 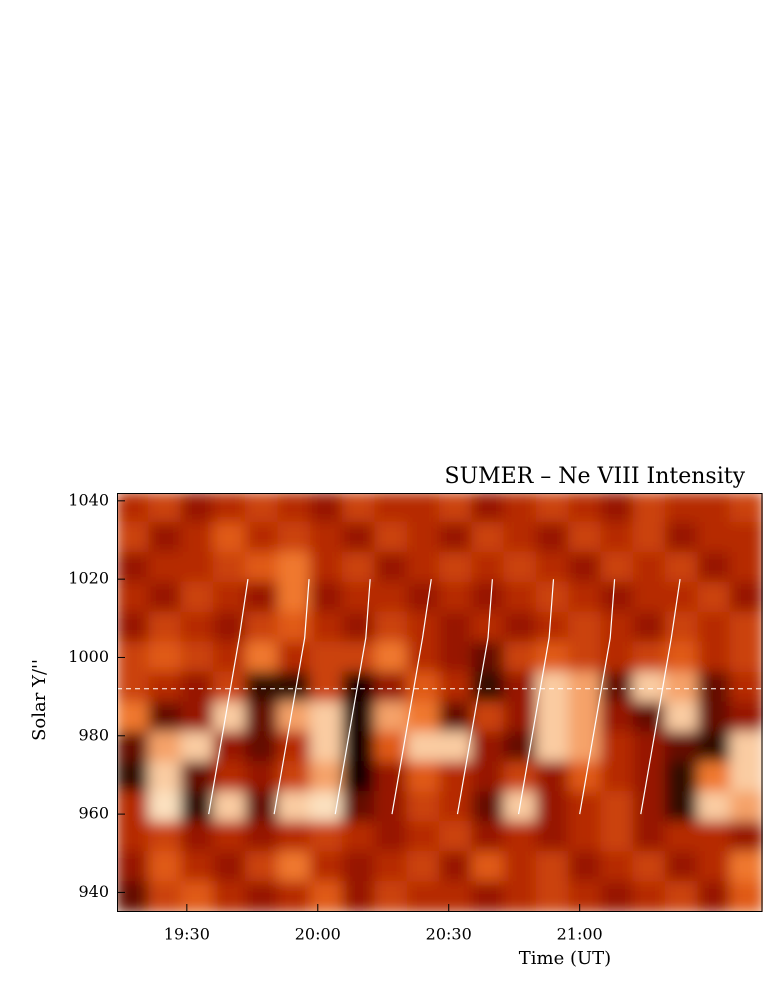 What do you see at coordinates (39, 700) in the screenshot?
I see `y-axis-label: Solar Y/''` at bounding box center [39, 700].